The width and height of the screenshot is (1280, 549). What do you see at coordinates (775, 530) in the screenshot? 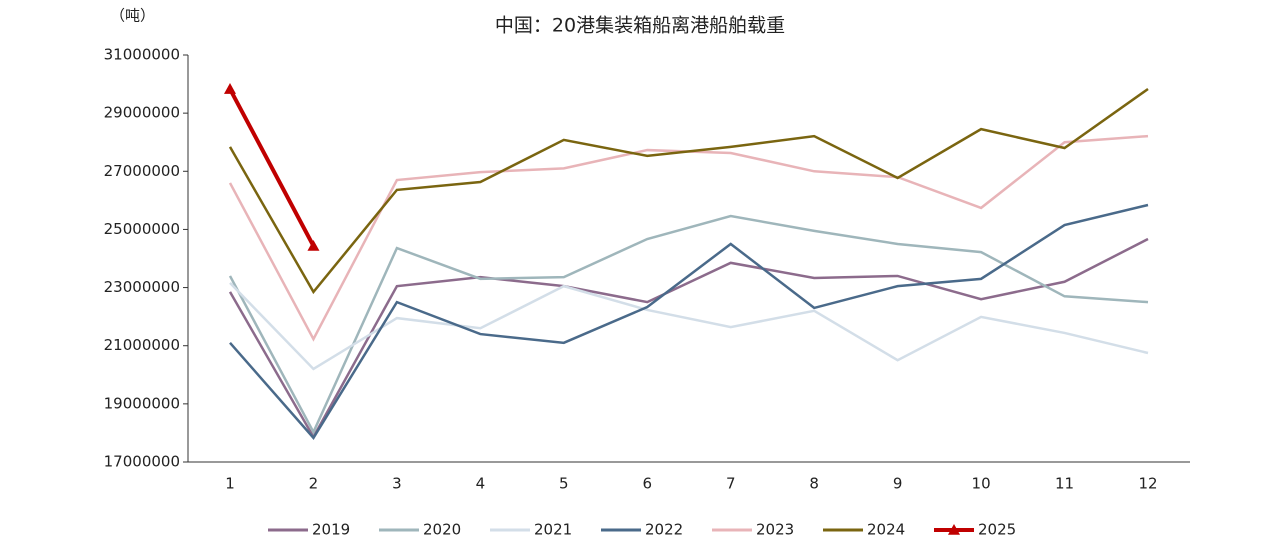
I see `legend-label: 2023` at bounding box center [775, 530].